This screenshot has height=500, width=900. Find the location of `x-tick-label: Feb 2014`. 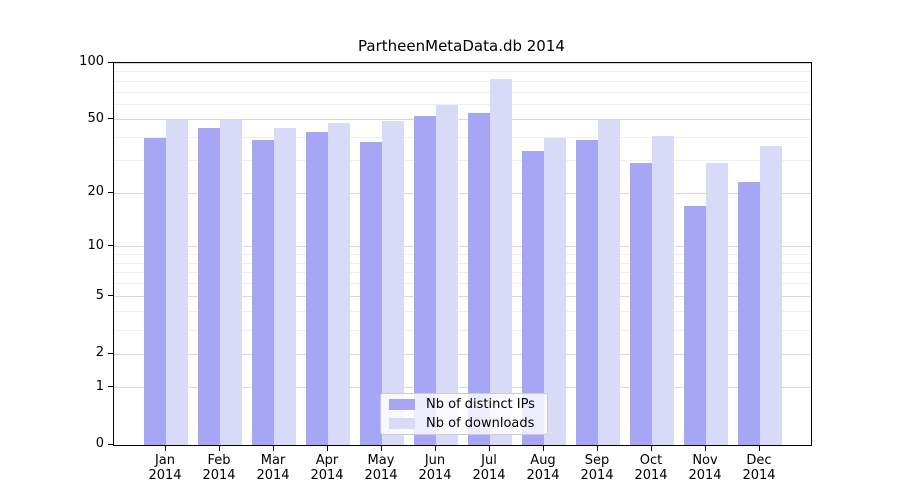

x-tick-label: Feb 2014 is located at coordinates (219, 468).